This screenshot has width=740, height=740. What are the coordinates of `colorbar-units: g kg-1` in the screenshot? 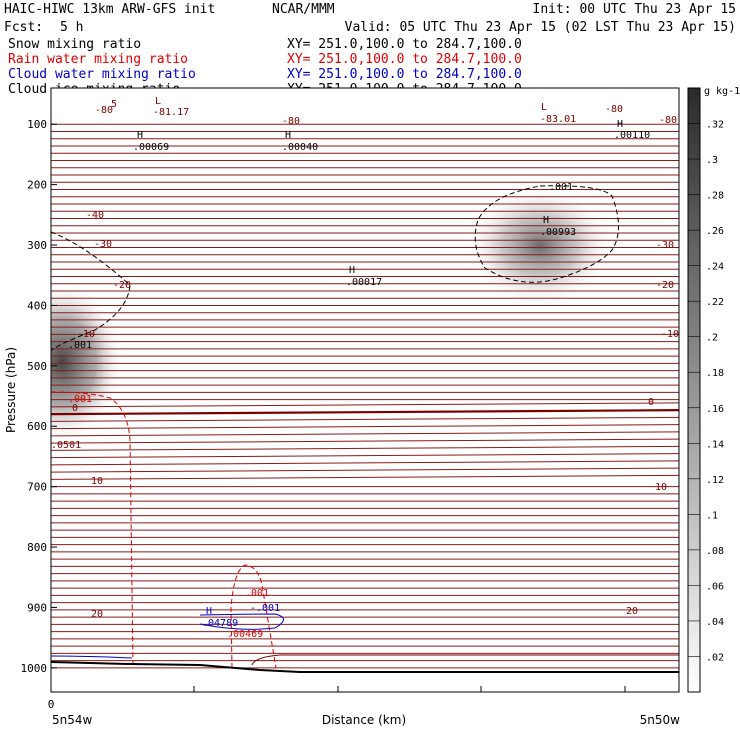 It's located at (722, 91).